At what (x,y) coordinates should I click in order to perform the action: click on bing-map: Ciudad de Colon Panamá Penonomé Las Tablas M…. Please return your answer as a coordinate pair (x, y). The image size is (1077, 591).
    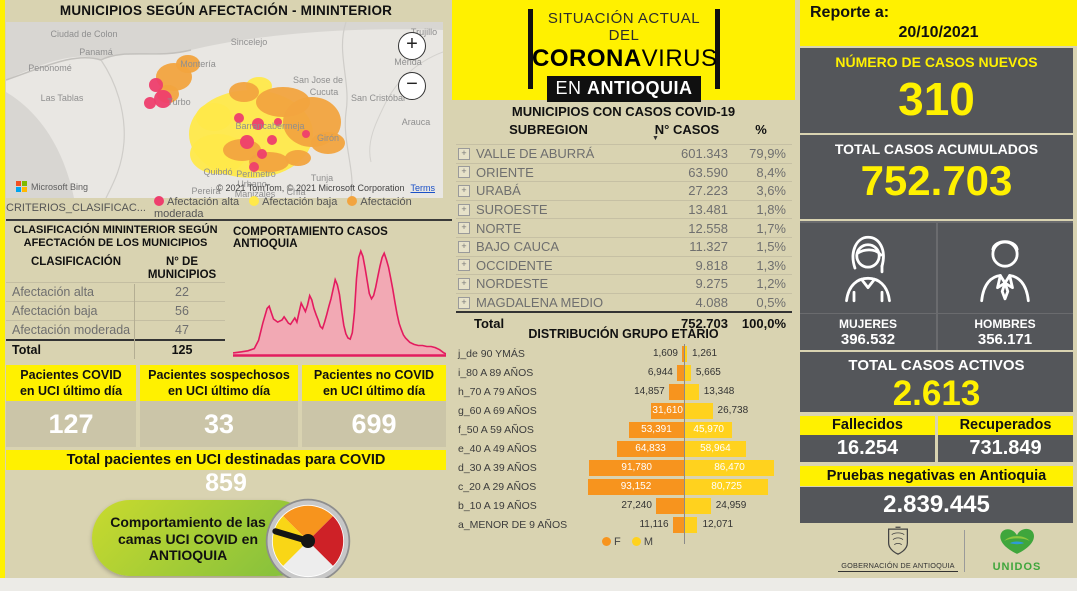
    Looking at the image, I should click on (224, 110).